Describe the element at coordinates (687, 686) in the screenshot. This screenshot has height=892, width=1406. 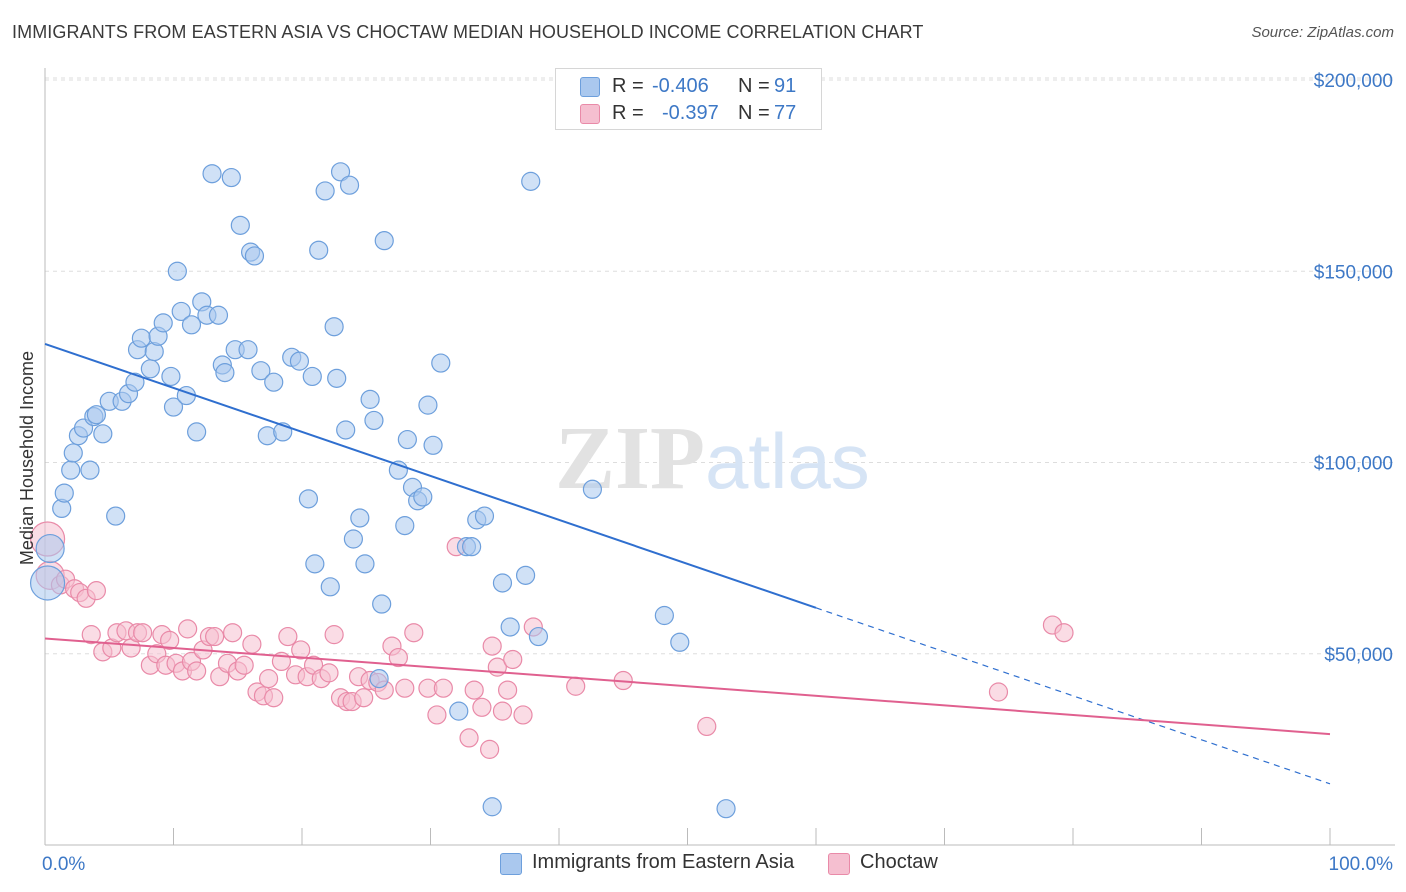
I see `trend-line-choctaw` at that location.